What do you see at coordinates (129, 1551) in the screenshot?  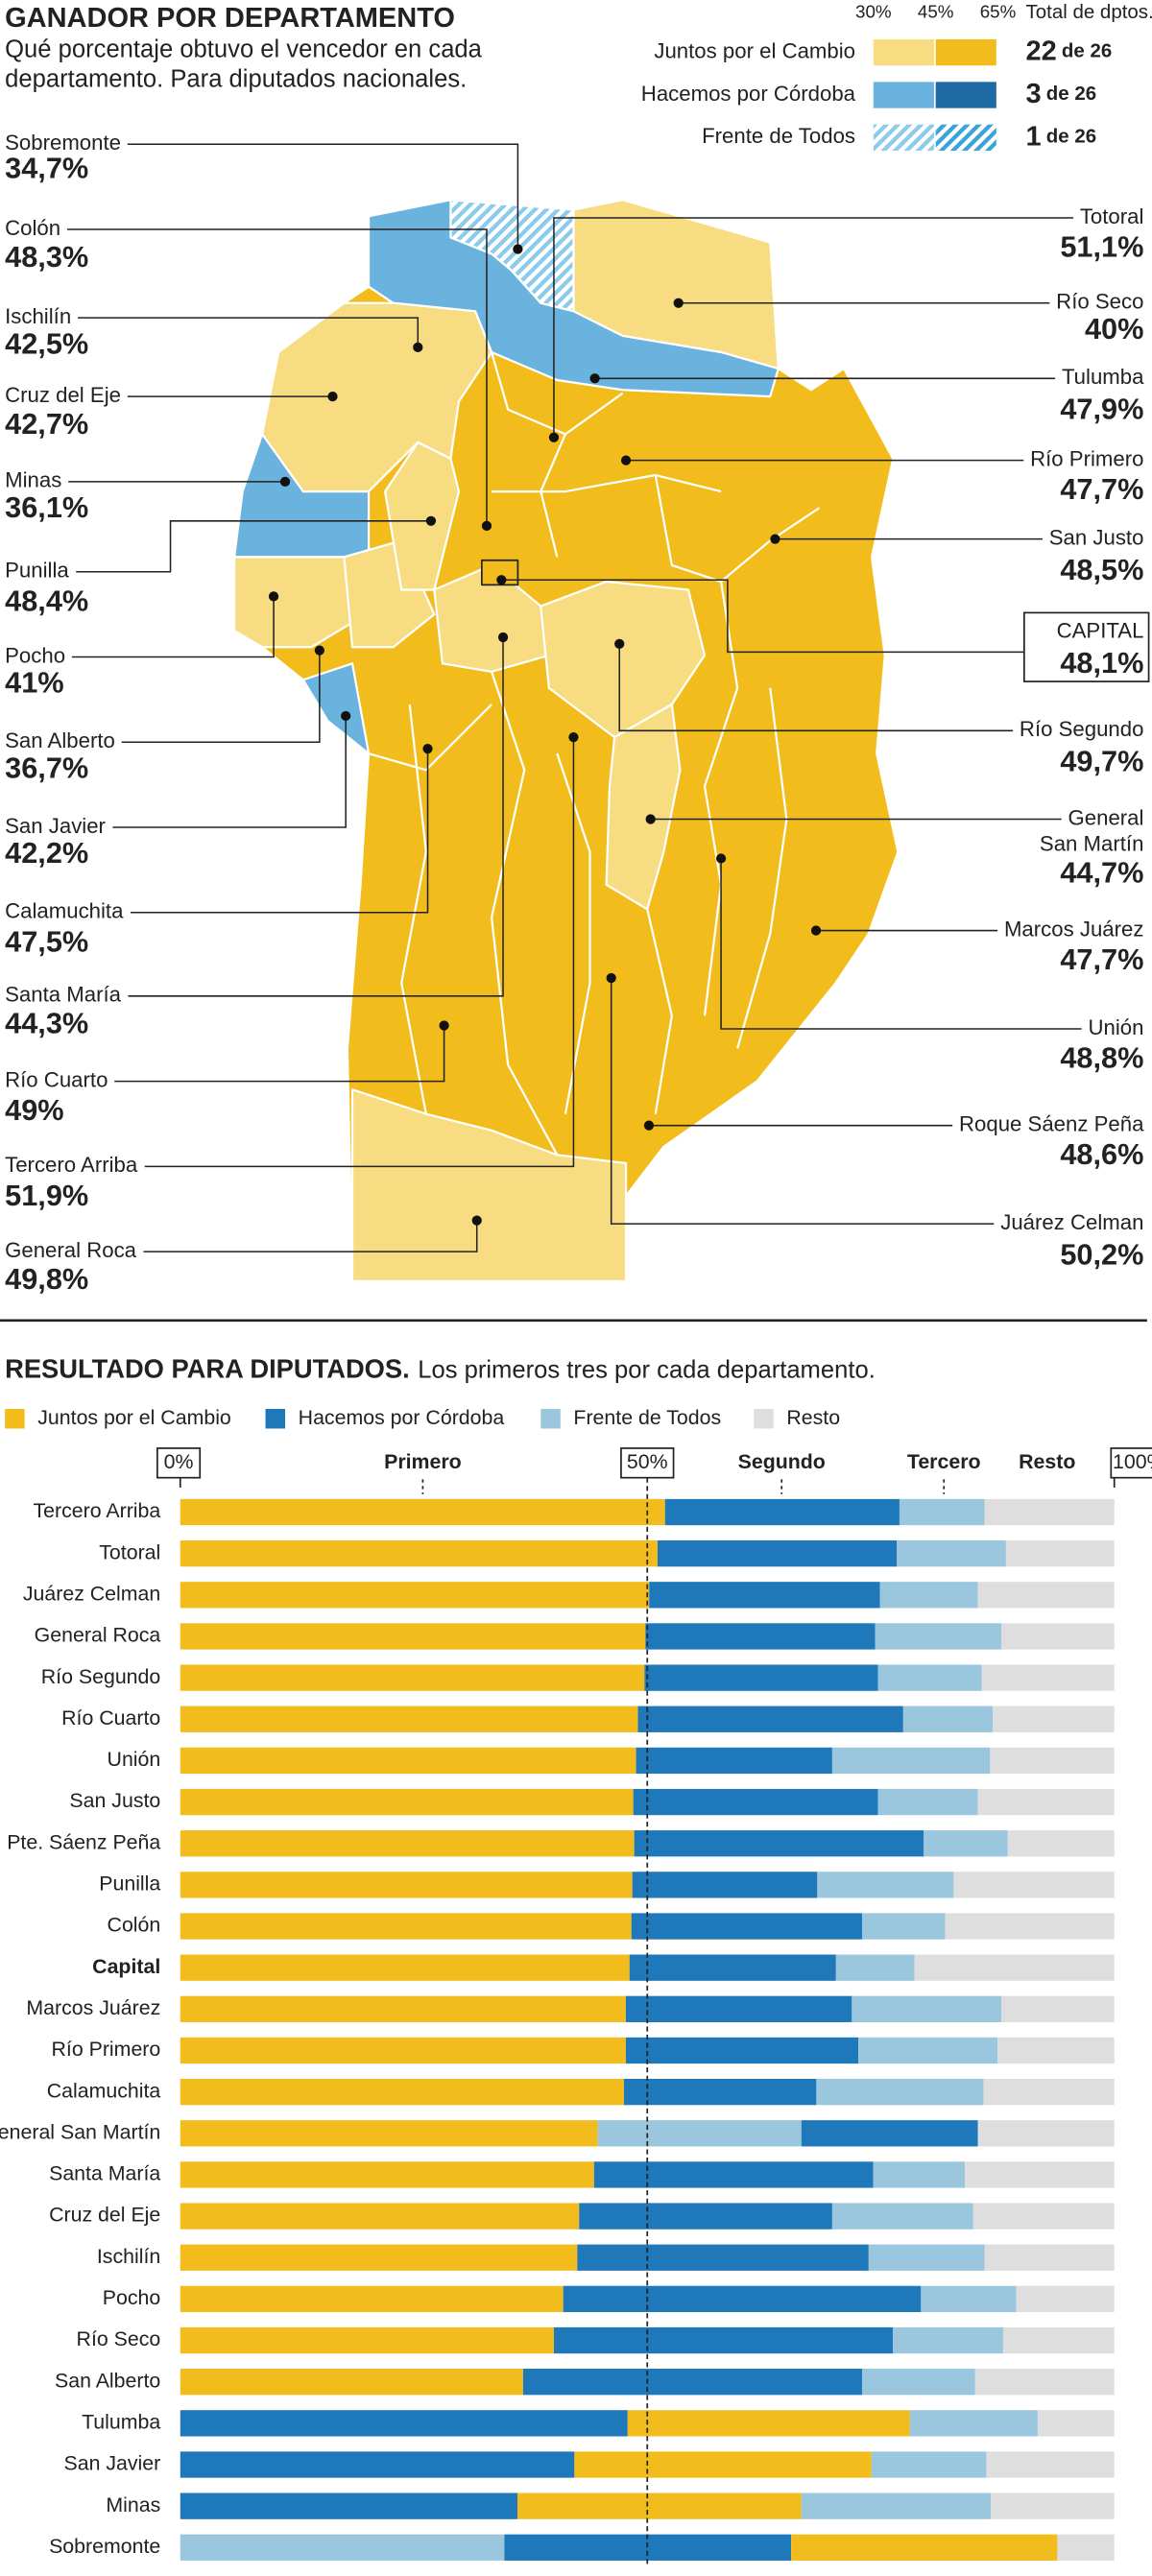 I see `y-tick-label: Totoral` at bounding box center [129, 1551].